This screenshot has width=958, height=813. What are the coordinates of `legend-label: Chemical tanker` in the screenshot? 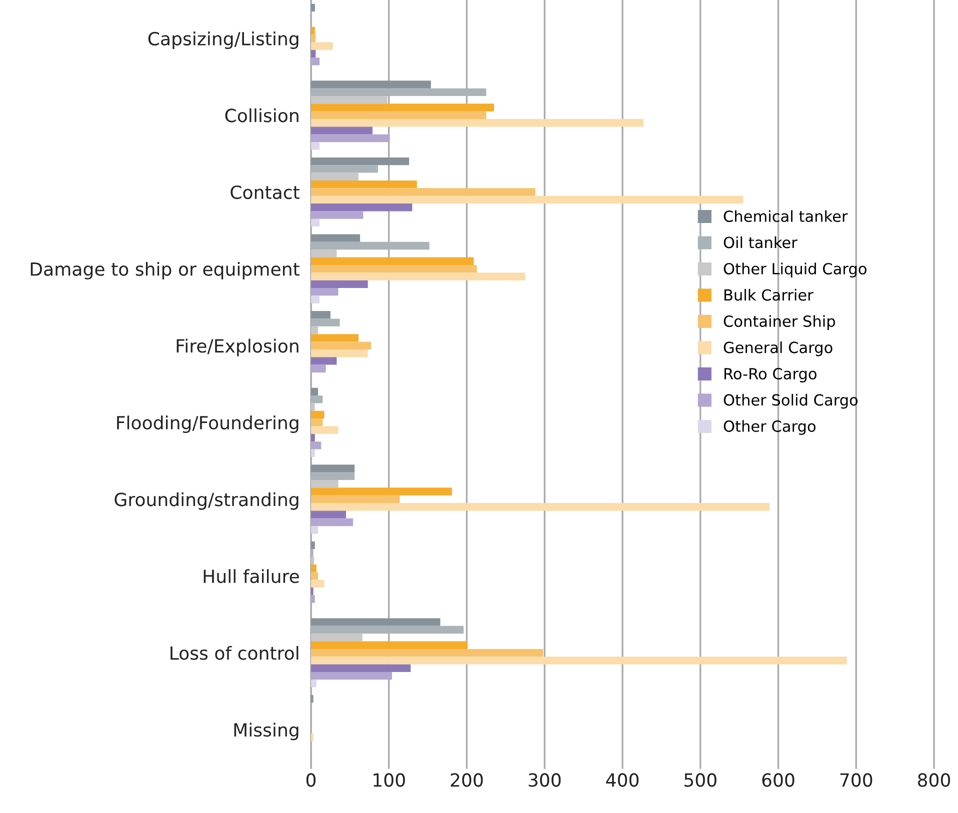 It's located at (786, 216).